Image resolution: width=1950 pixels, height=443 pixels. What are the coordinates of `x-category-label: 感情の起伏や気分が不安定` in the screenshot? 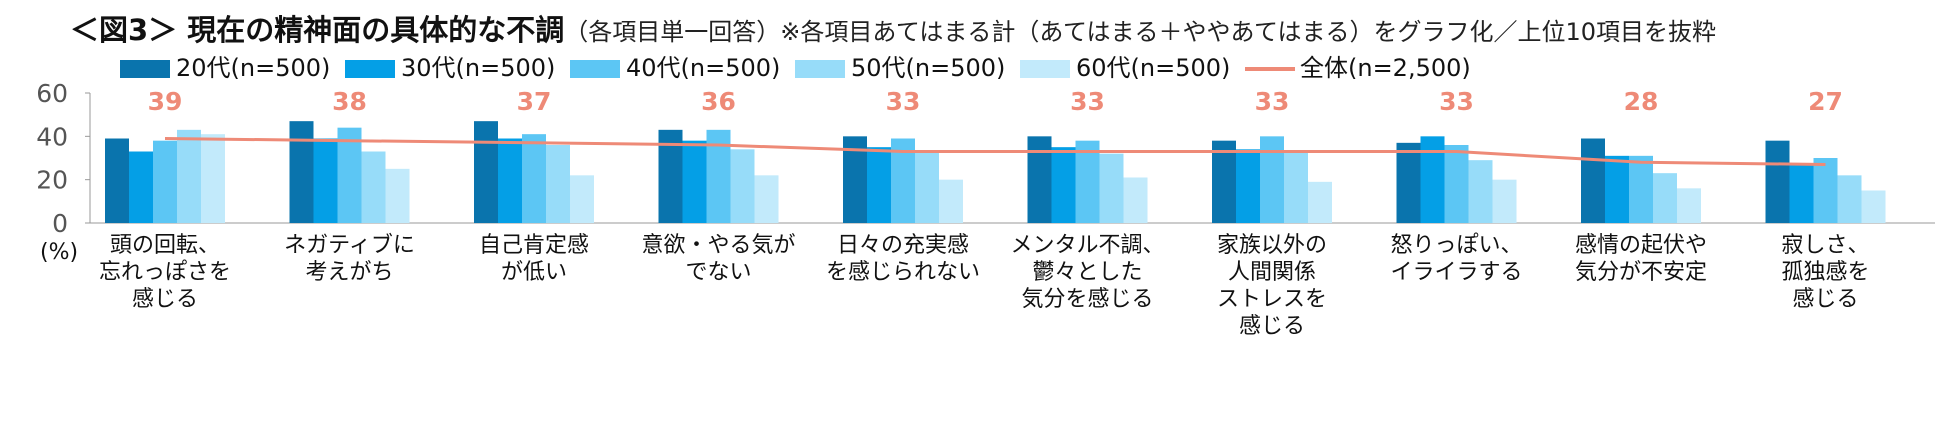 It's located at (1641, 259).